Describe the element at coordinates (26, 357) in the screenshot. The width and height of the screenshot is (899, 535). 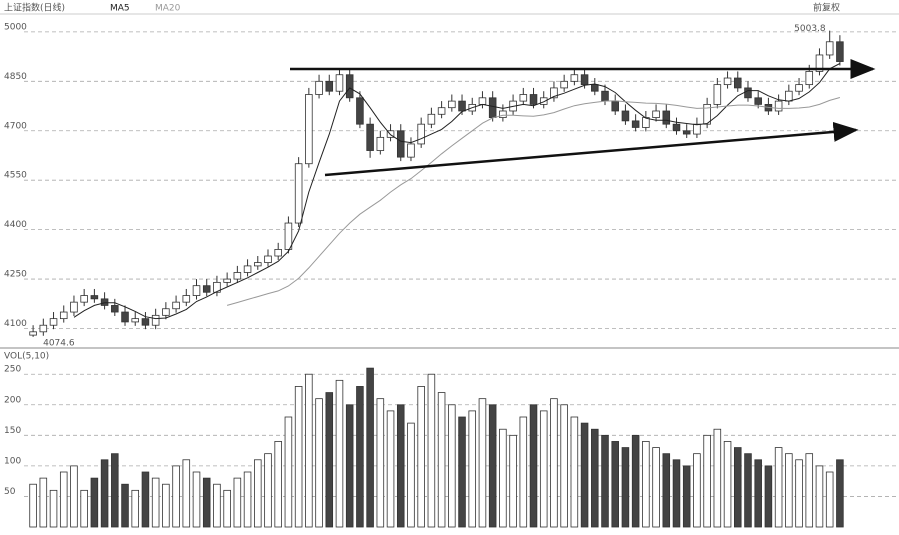
I see `volume-title: VOL(5,10)` at that location.